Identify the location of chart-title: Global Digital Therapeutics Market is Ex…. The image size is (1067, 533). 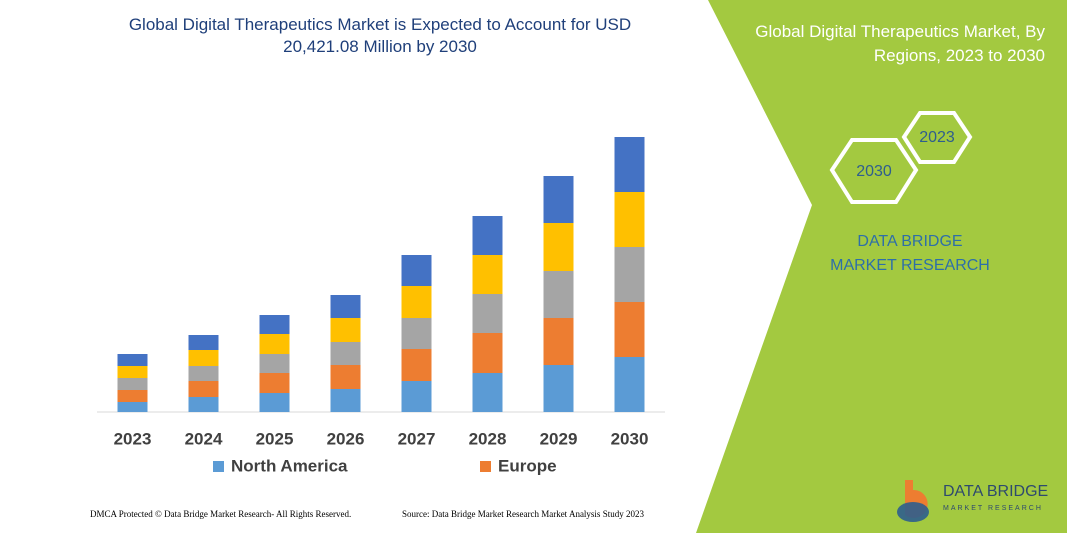
(380, 35).